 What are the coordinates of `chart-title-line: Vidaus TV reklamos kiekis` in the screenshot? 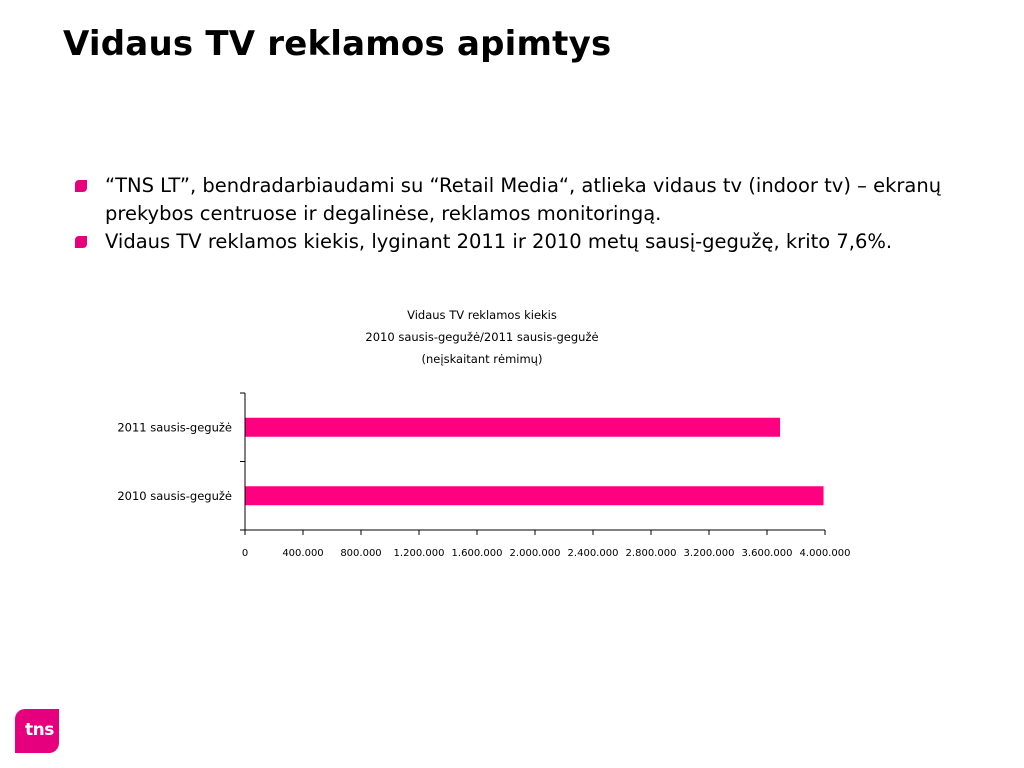 It's located at (482, 315).